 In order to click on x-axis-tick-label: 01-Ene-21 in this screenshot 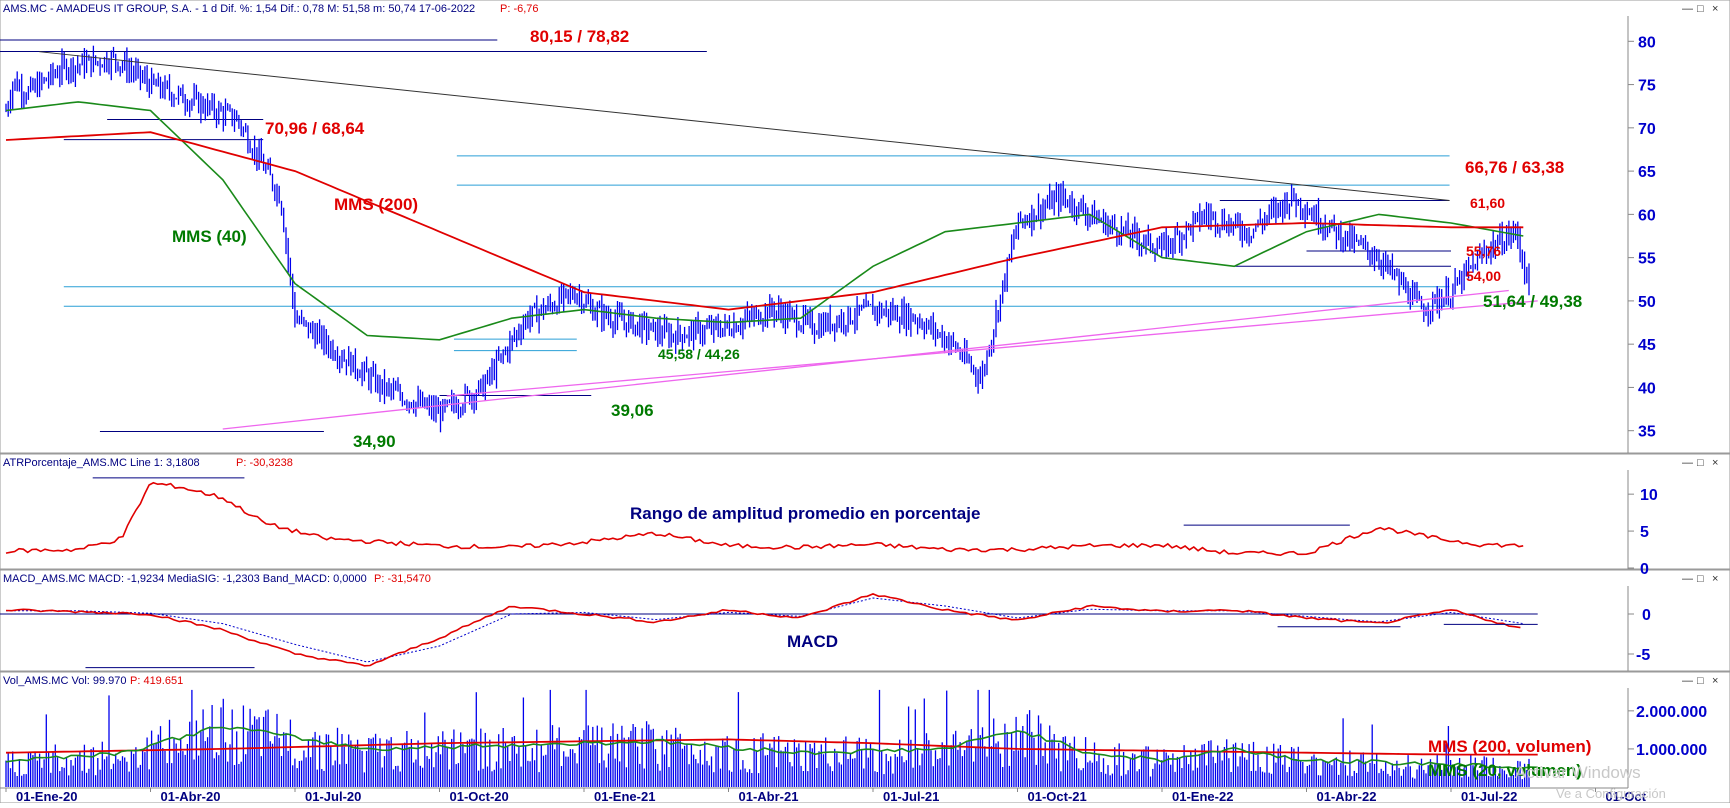, I will do `click(624, 796)`.